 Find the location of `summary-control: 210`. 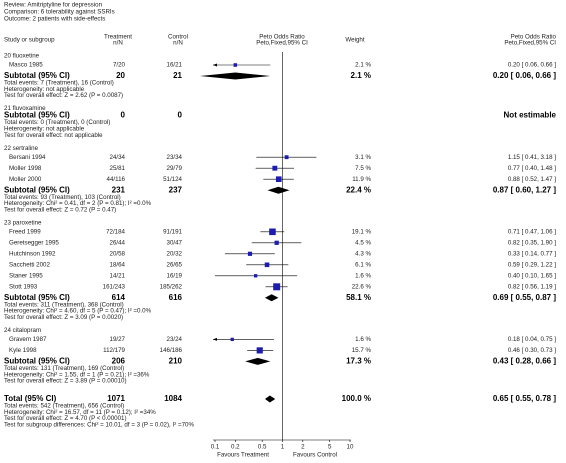

summary-control: 210 is located at coordinates (176, 361).